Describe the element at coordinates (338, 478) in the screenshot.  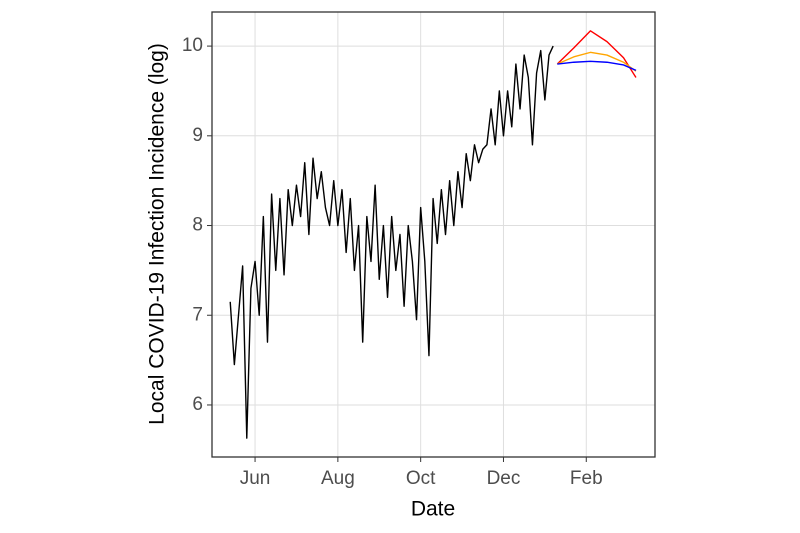
I see `x-tick-label: Aug` at that location.